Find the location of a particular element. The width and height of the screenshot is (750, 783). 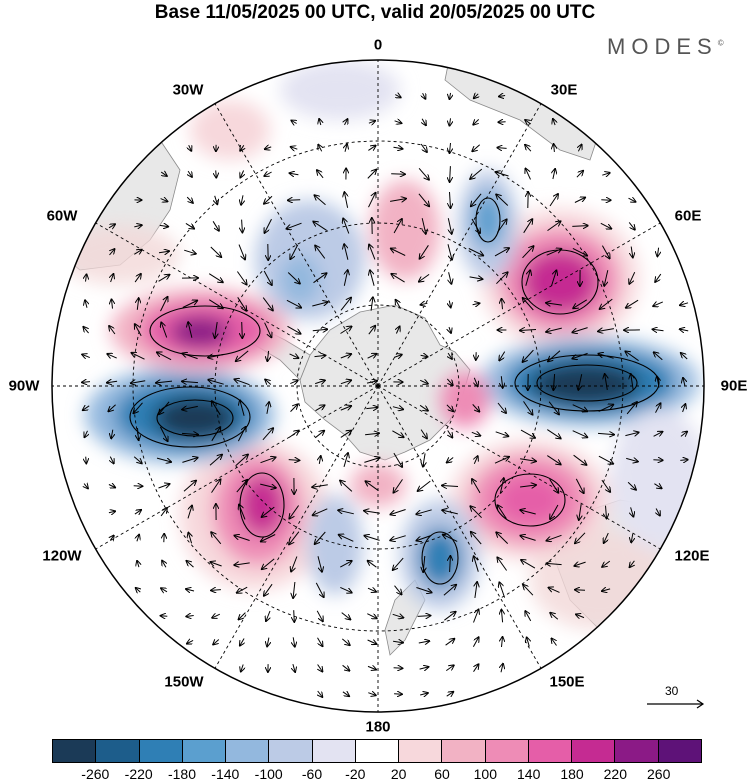

logo-text: MODES is located at coordinates (662, 46).